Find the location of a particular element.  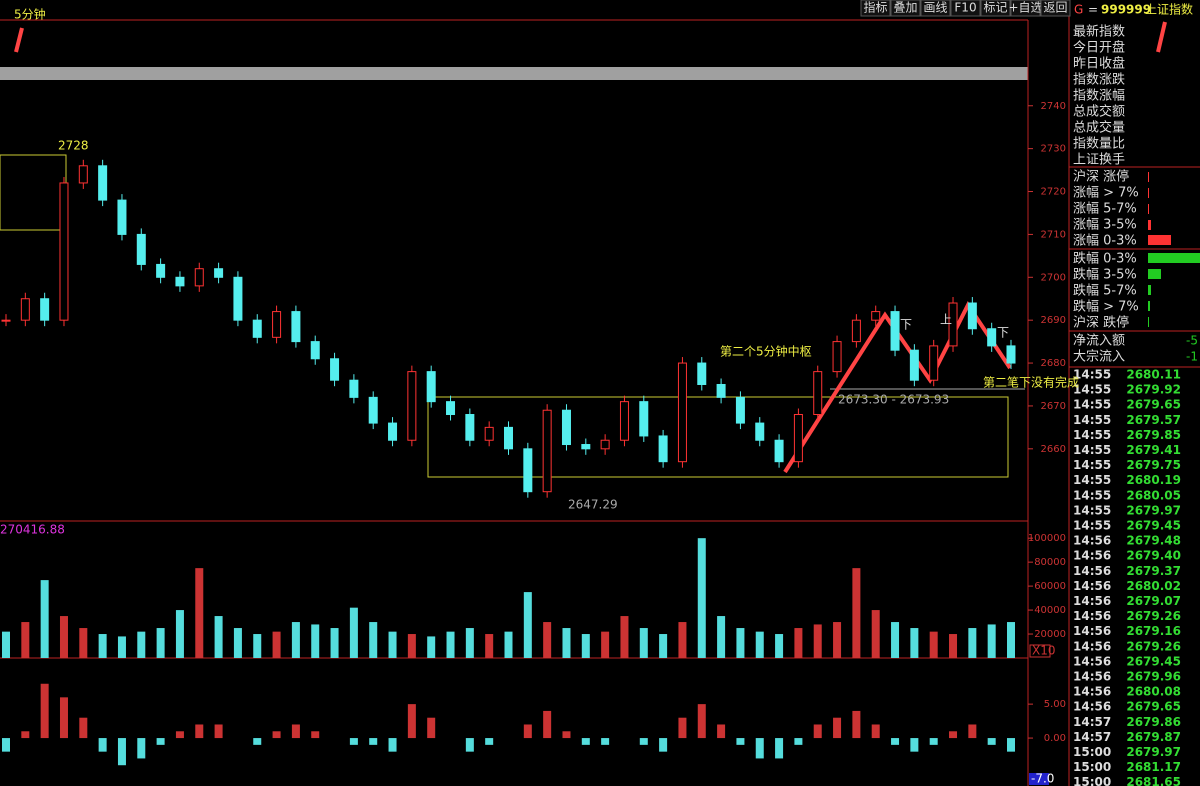

toolbar-label: 画线 is located at coordinates (935, 8).